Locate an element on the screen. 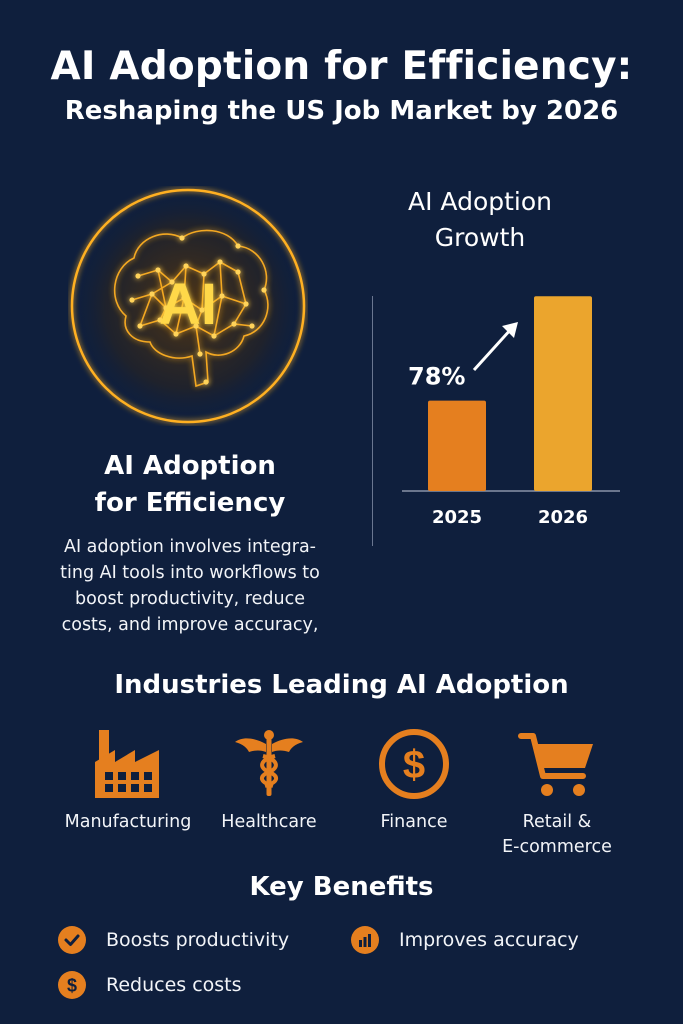 The width and height of the screenshot is (683, 1024). industry-label-line1: Retail & is located at coordinates (557, 822).